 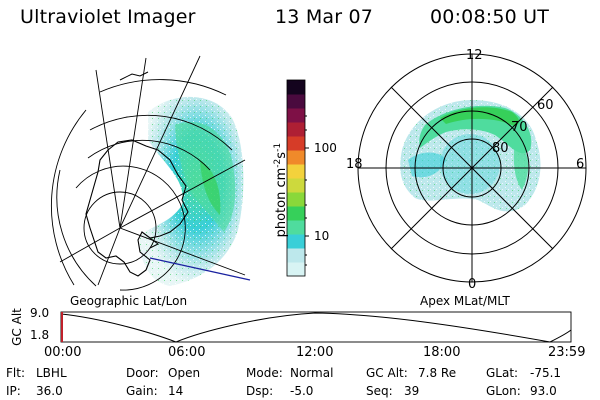 What do you see at coordinates (474, 55) in the screenshot?
I see `mlt-label-12: 12` at bounding box center [474, 55].